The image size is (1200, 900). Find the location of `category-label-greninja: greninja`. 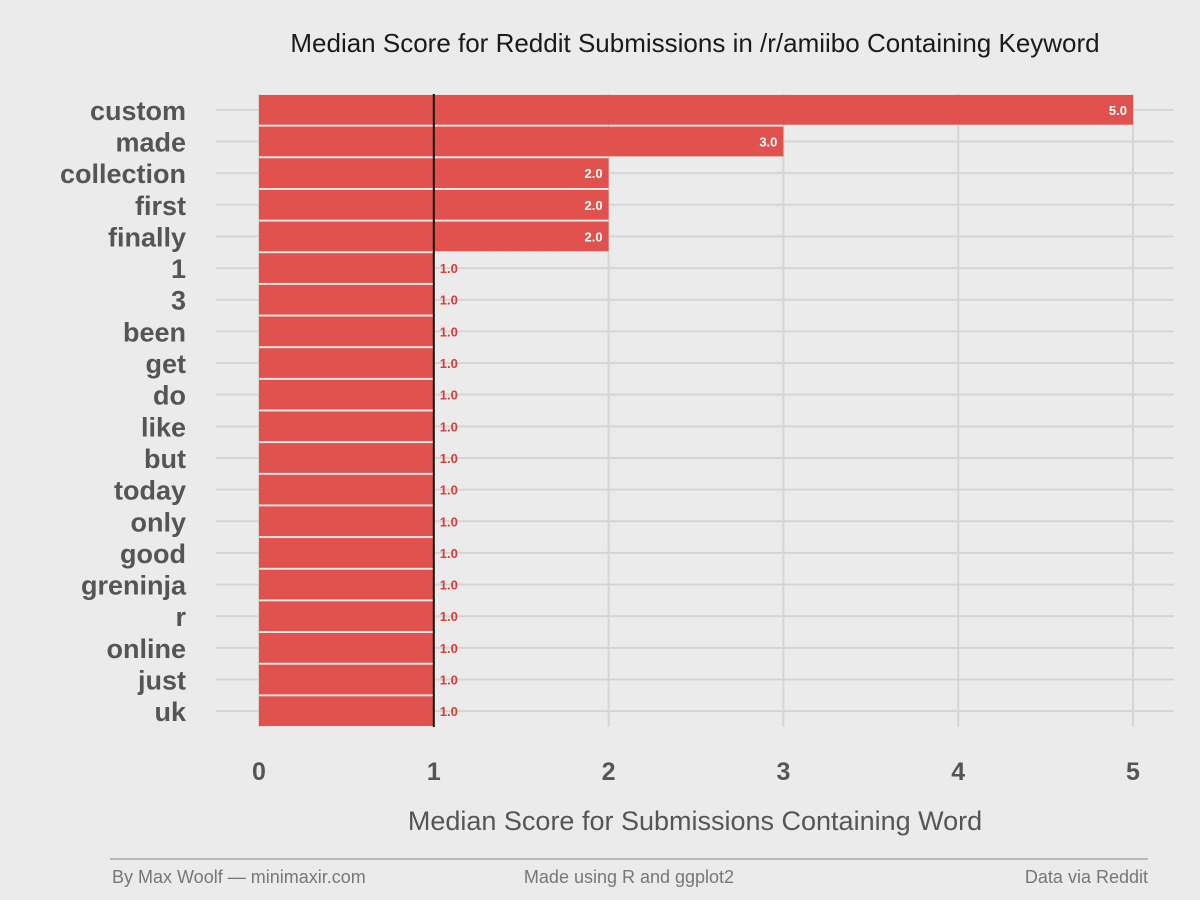

category-label-greninja: greninja is located at coordinates (134, 586).